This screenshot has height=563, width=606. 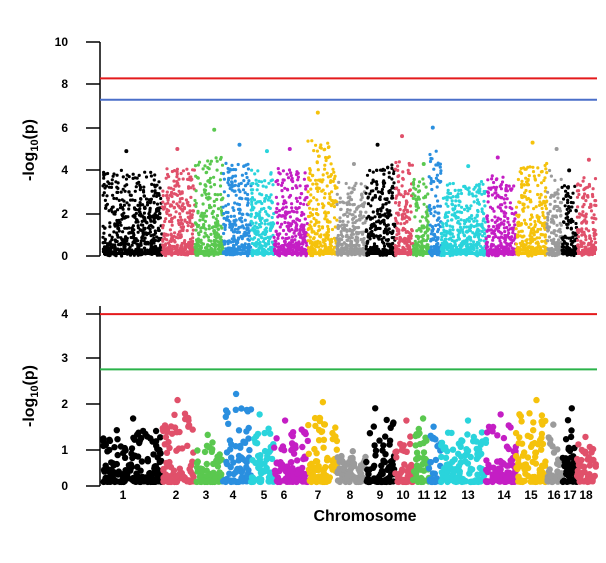 What do you see at coordinates (64, 450) in the screenshot?
I see `y-tick-label: 1` at bounding box center [64, 450].